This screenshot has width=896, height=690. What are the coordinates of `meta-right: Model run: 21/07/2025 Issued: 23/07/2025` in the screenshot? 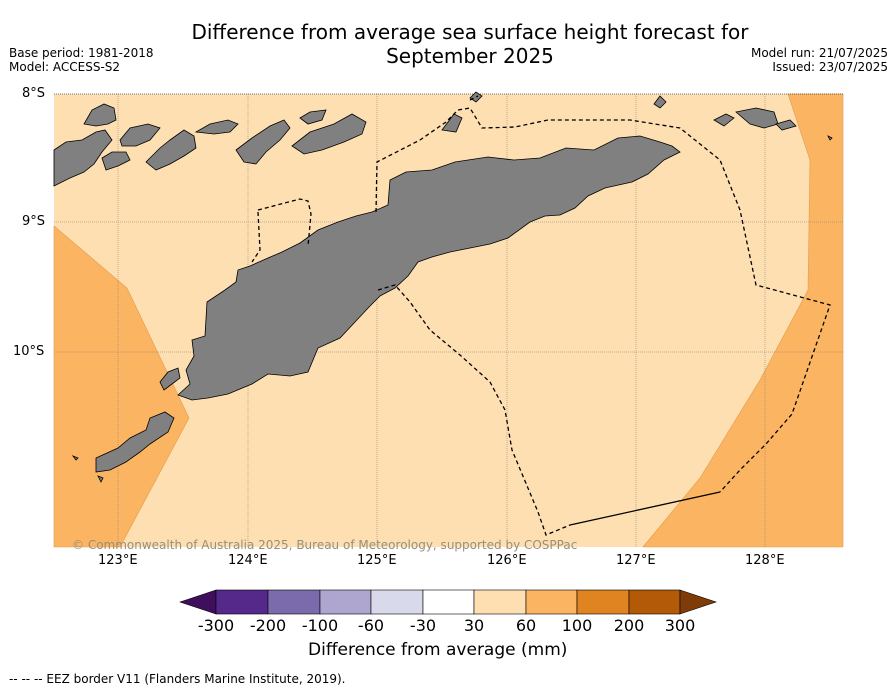 It's located at (819, 60).